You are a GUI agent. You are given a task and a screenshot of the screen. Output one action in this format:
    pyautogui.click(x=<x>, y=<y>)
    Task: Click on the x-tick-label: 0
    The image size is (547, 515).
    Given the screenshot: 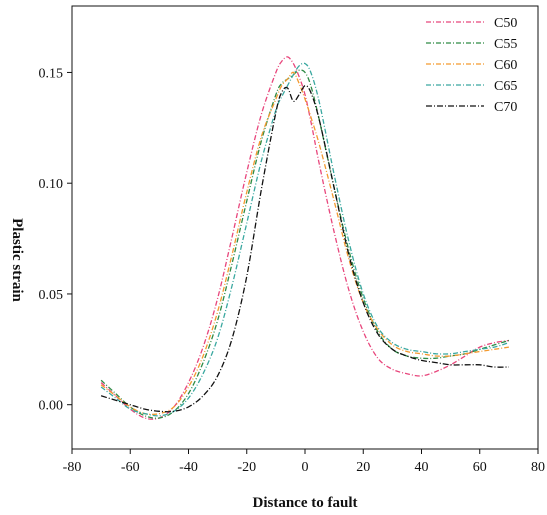 What is the action you would take?
    pyautogui.click(x=305, y=467)
    